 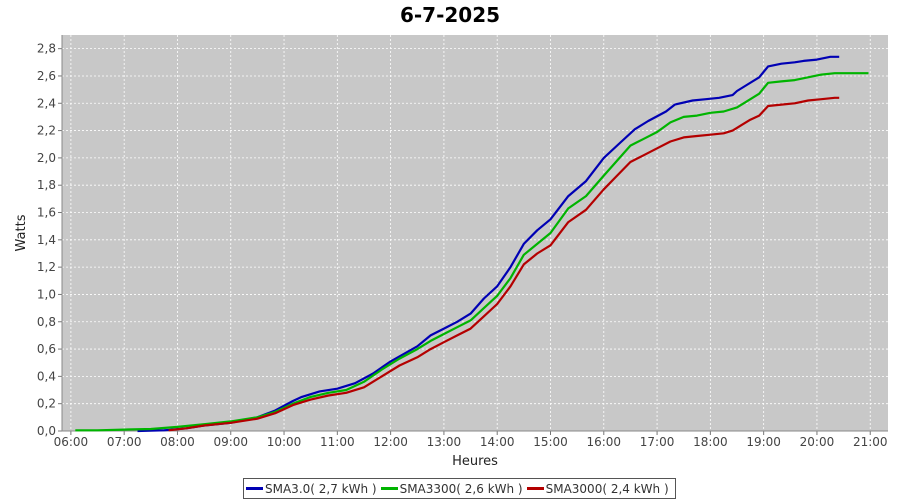 What do you see at coordinates (46, 103) in the screenshot?
I see `y-tick-label: 2,4` at bounding box center [46, 103].